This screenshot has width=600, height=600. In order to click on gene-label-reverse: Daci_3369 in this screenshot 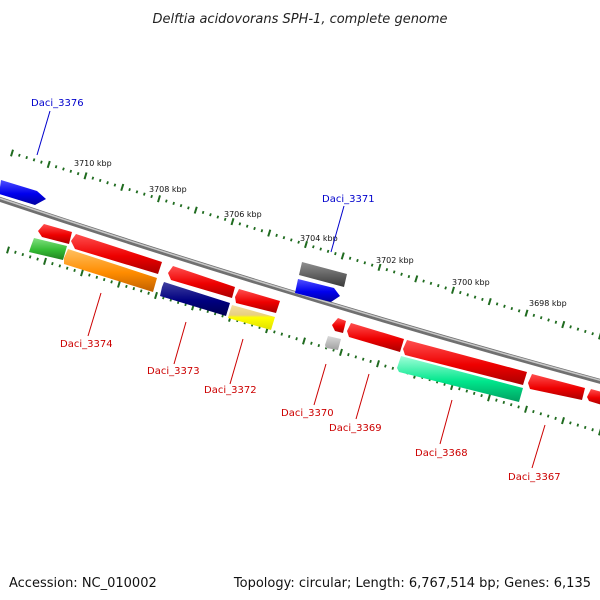, I will do `click(355, 428)`.